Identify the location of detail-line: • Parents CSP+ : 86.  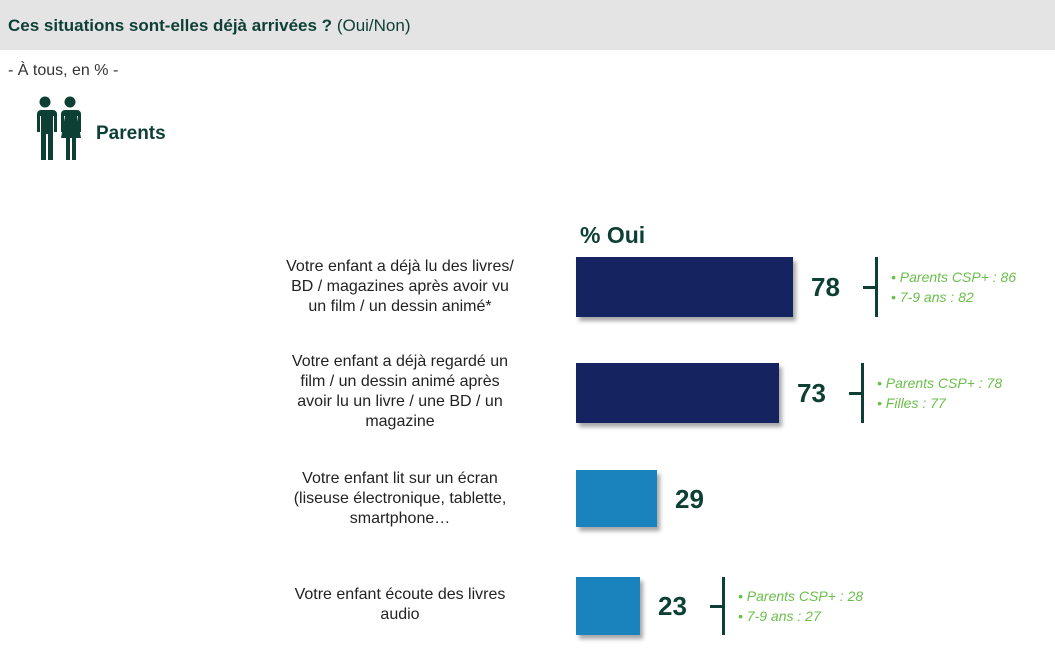
(954, 277).